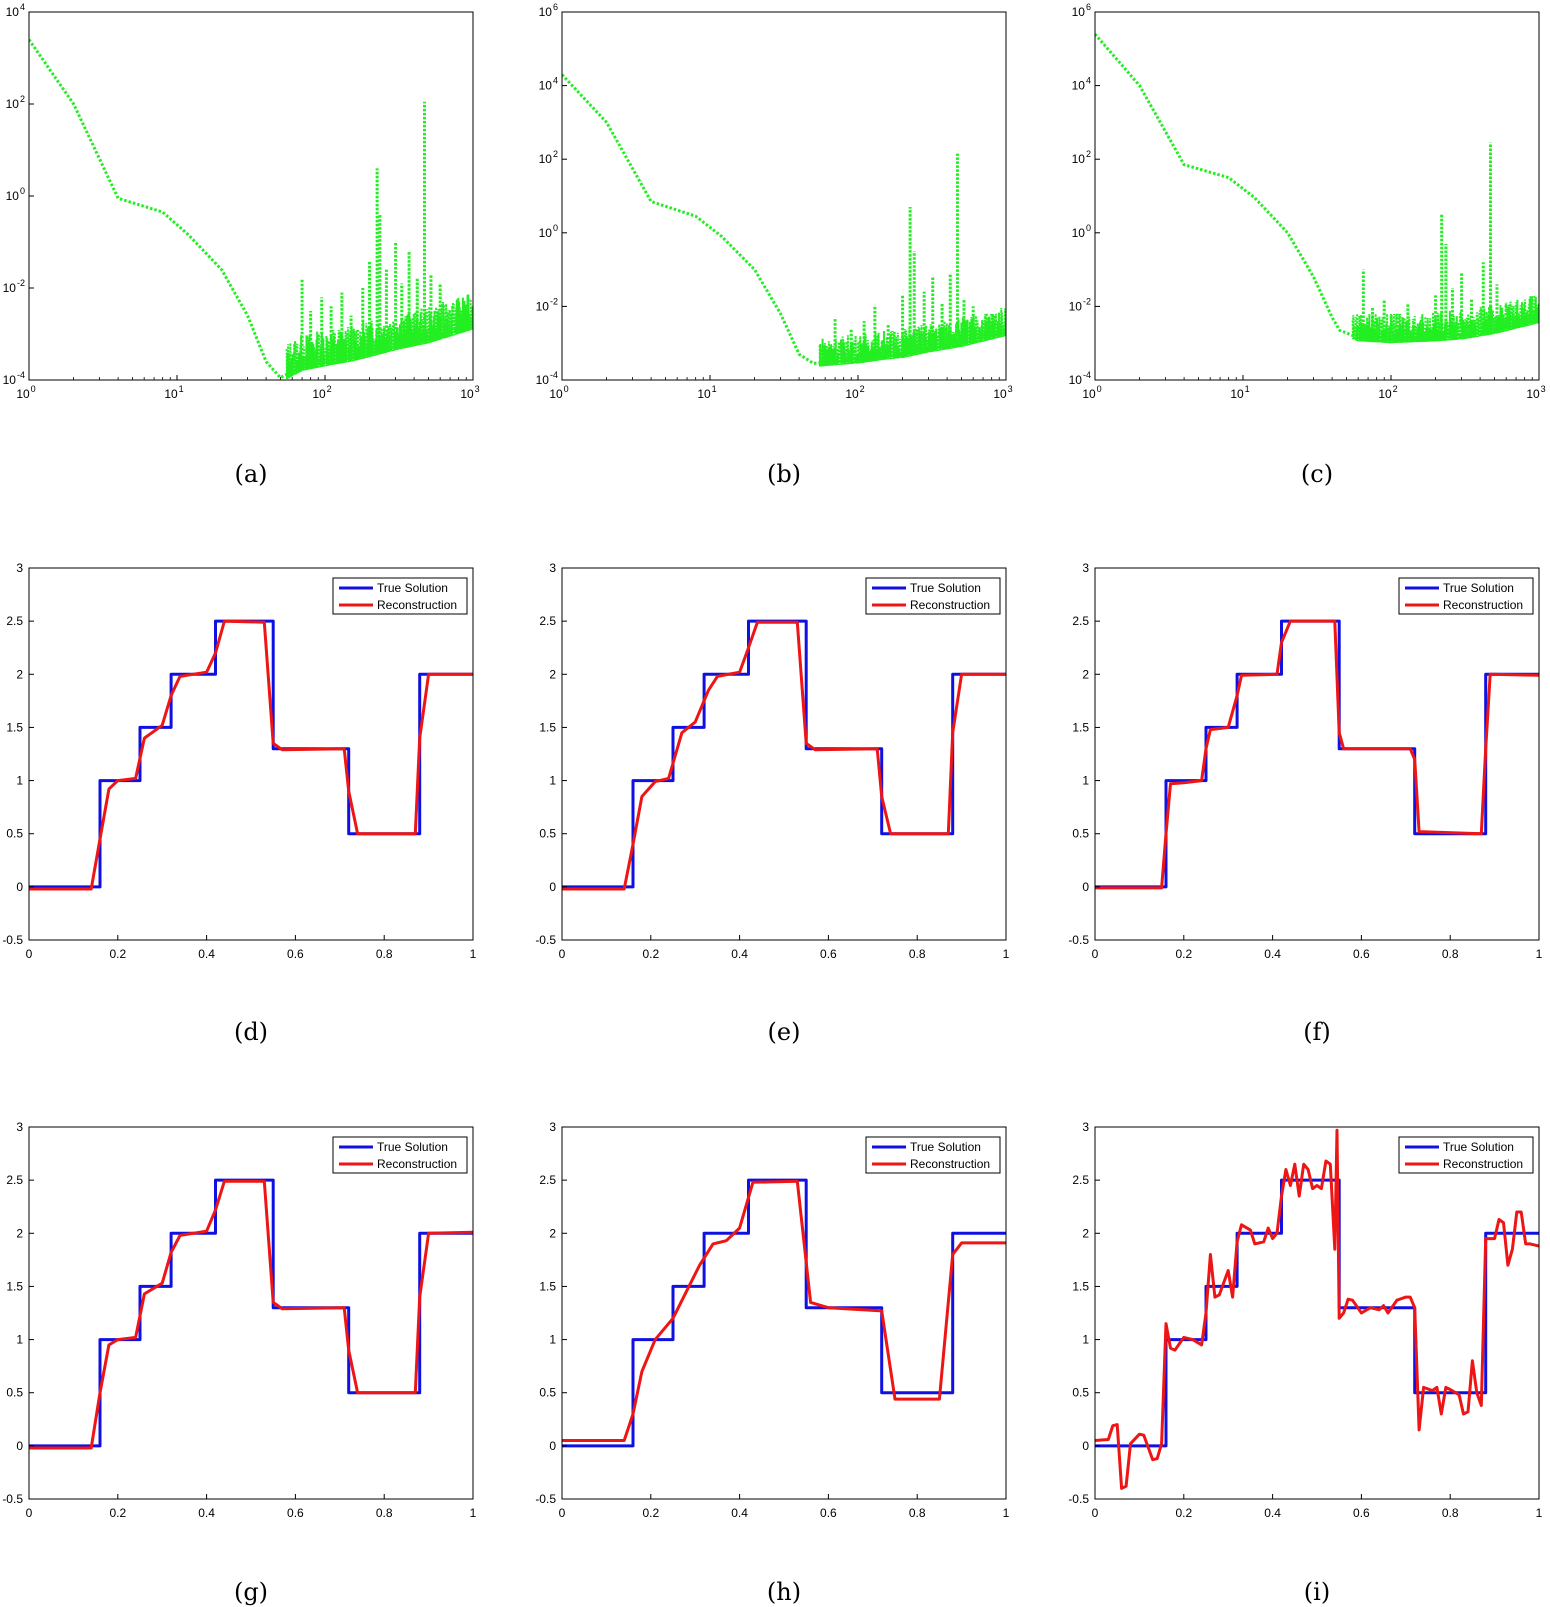  I want to click on panel-e-plot-area, so click(784, 755).